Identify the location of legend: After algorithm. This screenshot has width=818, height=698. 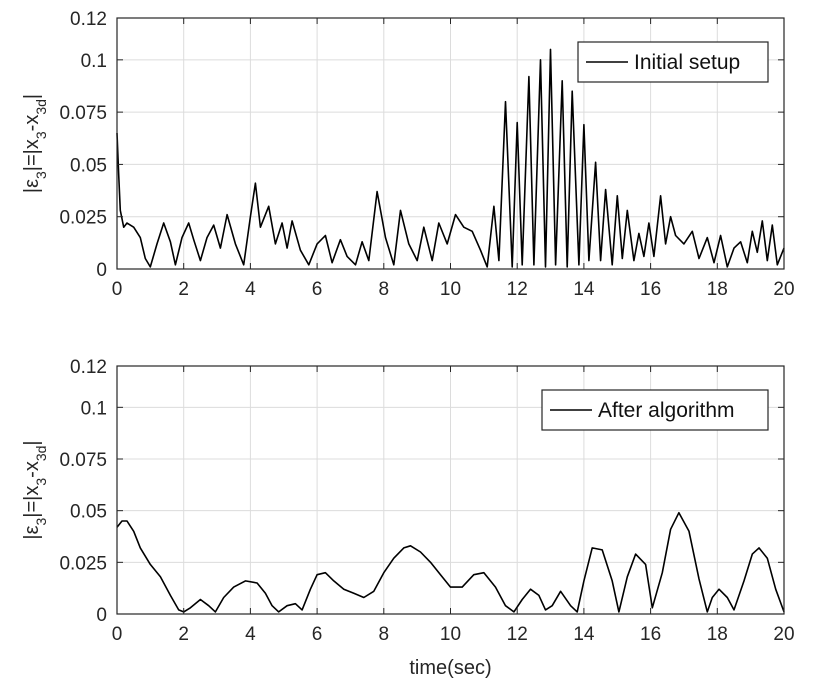
(655, 410).